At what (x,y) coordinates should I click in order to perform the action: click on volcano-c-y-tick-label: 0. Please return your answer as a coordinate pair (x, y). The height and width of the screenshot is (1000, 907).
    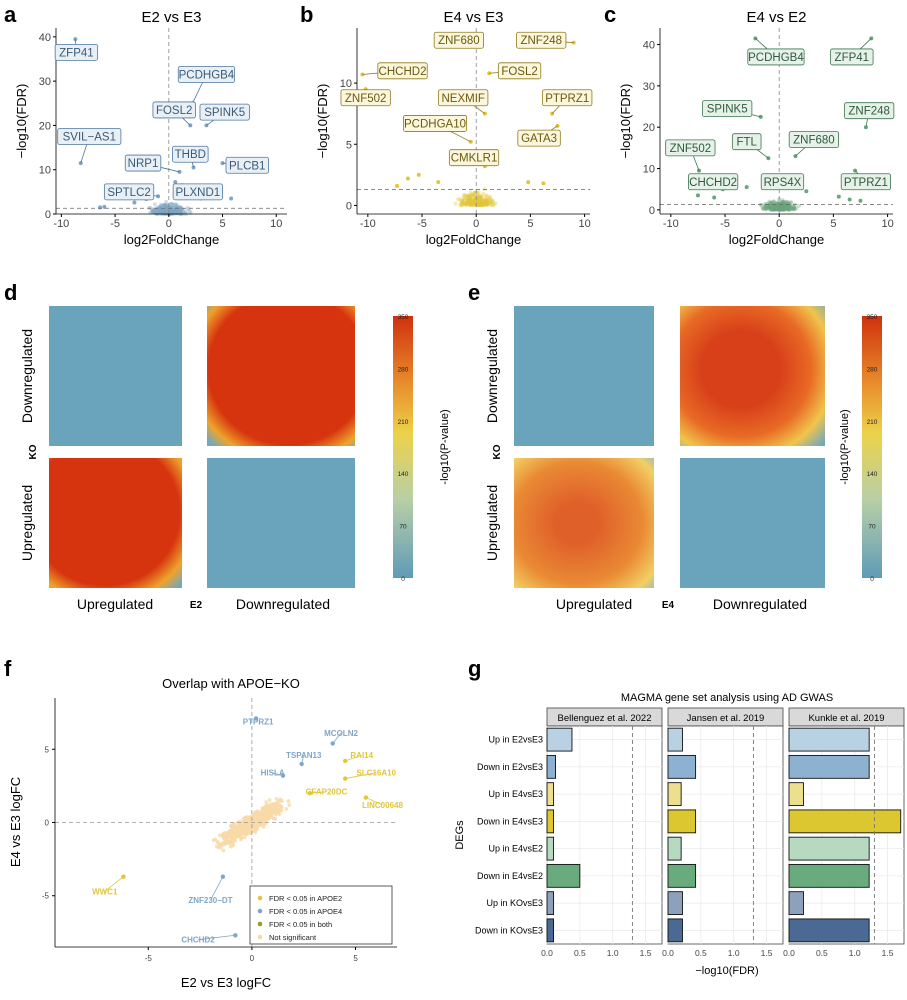
    Looking at the image, I should click on (652, 211).